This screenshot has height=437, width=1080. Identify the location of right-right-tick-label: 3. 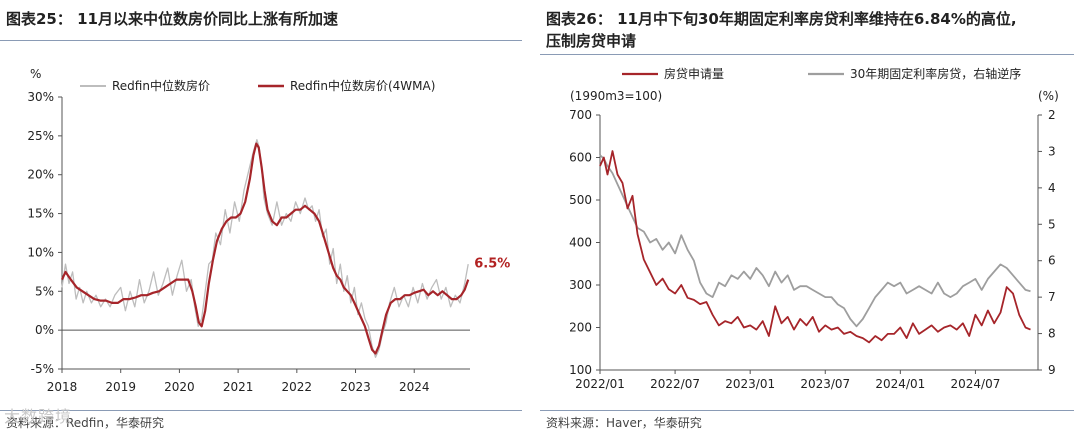
(1052, 151).